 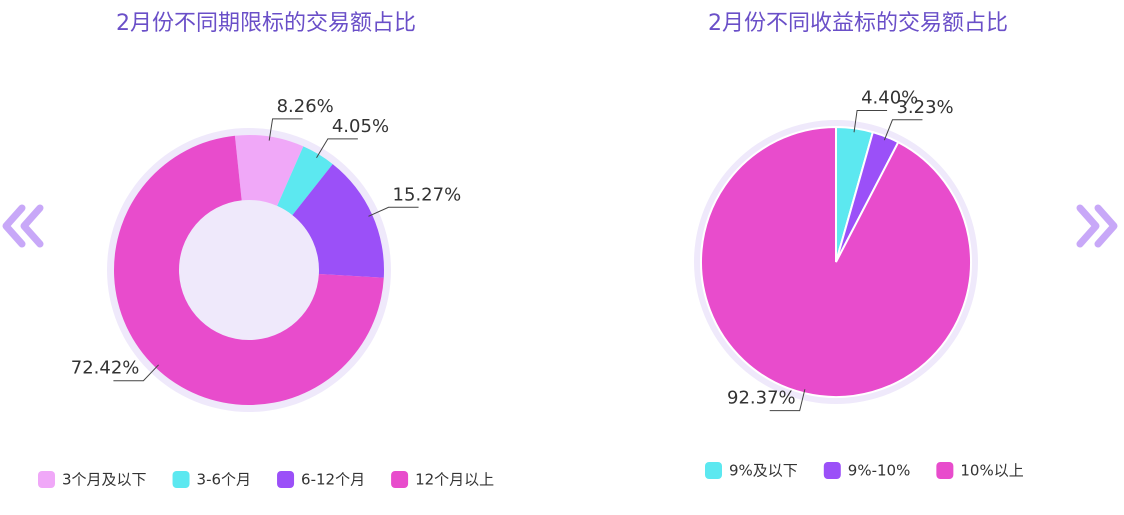 What do you see at coordinates (879, 471) in the screenshot?
I see `legend-label: 9%-10%` at bounding box center [879, 471].